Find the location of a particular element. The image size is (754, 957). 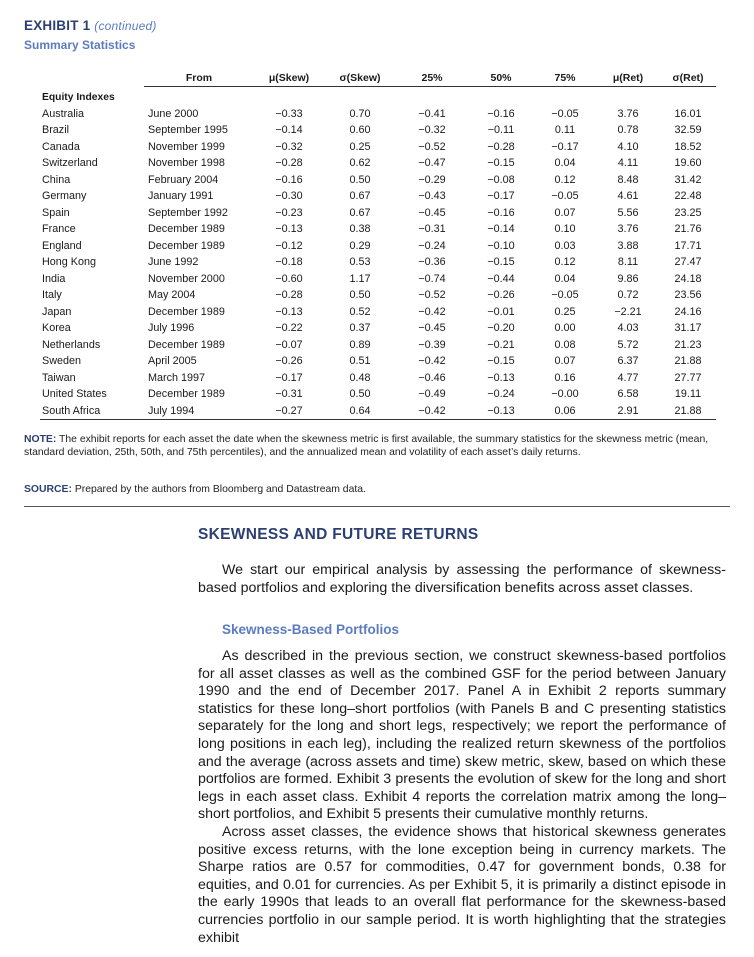

group-row: Equity Indexes is located at coordinates (378, 96).